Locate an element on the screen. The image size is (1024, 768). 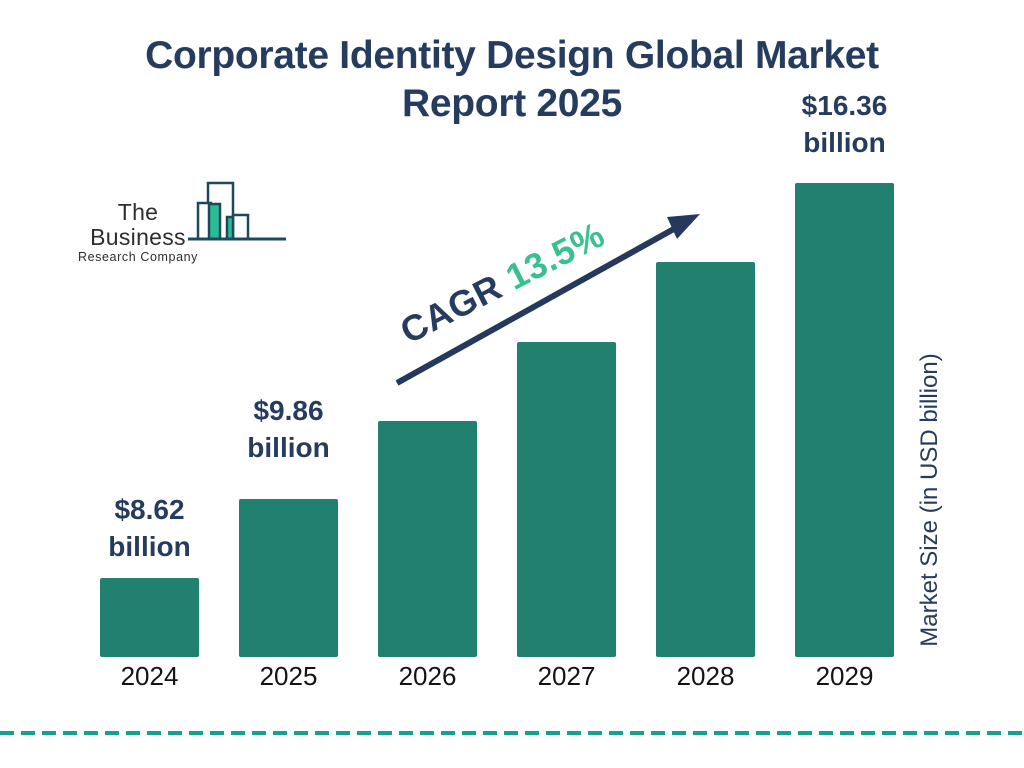
value-label-2025: $9.86 billion is located at coordinates (289, 429).